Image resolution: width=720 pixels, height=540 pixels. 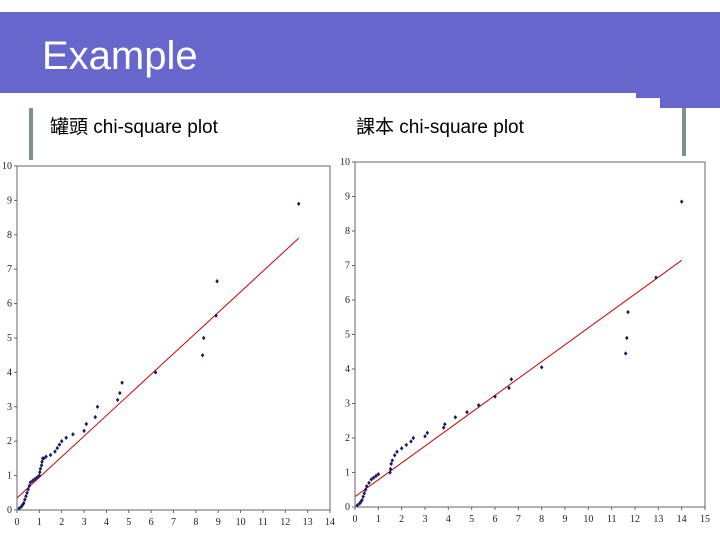 I want to click on title-bar-corner, so click(x=690, y=60).